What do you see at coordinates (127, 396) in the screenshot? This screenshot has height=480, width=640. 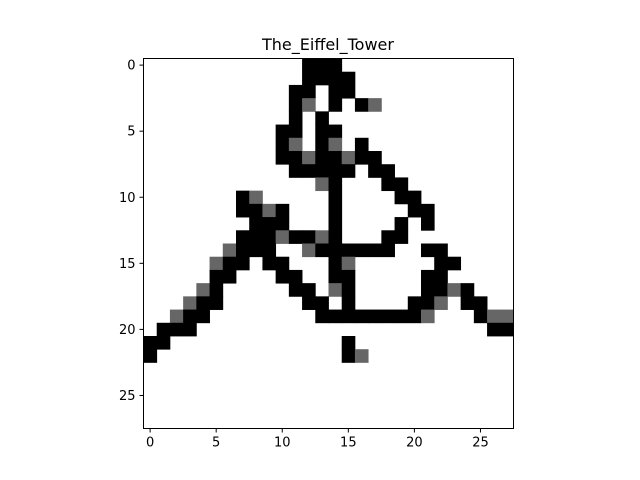 I see `y-tick-label: 25` at bounding box center [127, 396].